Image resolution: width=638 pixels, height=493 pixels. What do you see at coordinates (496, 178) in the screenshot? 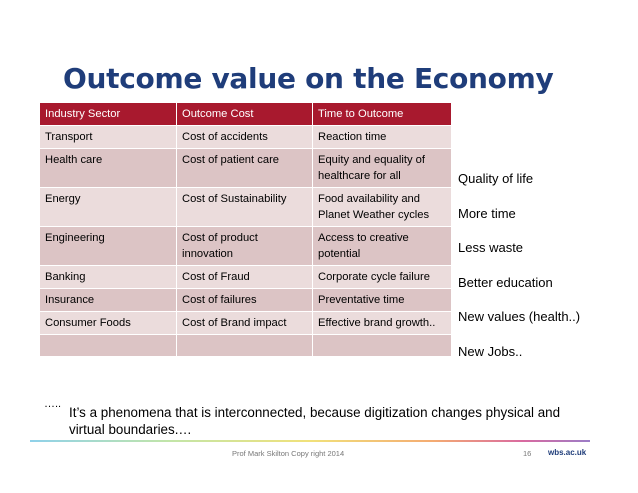
I see `benefit-item: Quality of life` at bounding box center [496, 178].